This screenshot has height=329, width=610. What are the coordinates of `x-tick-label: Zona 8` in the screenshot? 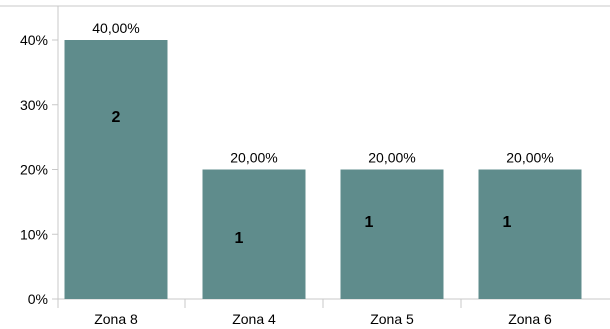 It's located at (116, 319).